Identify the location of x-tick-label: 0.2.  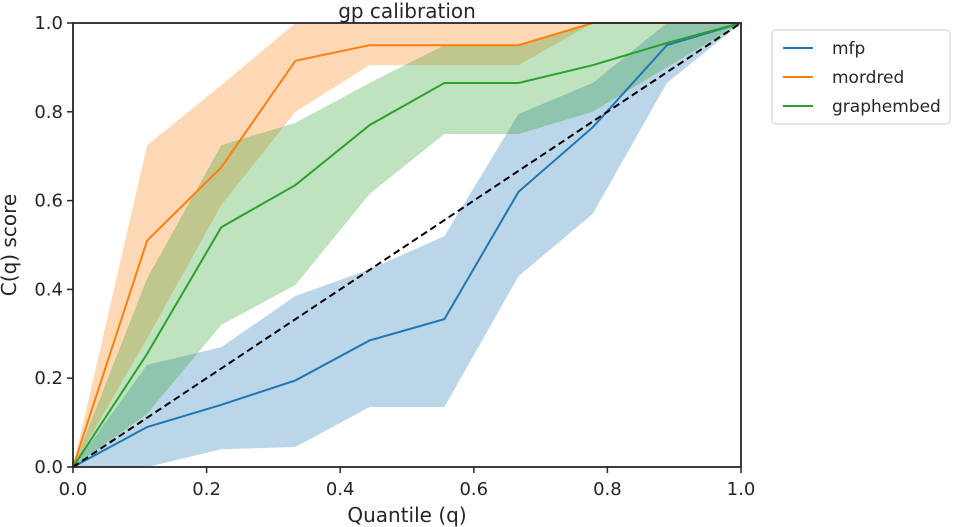
(206, 489).